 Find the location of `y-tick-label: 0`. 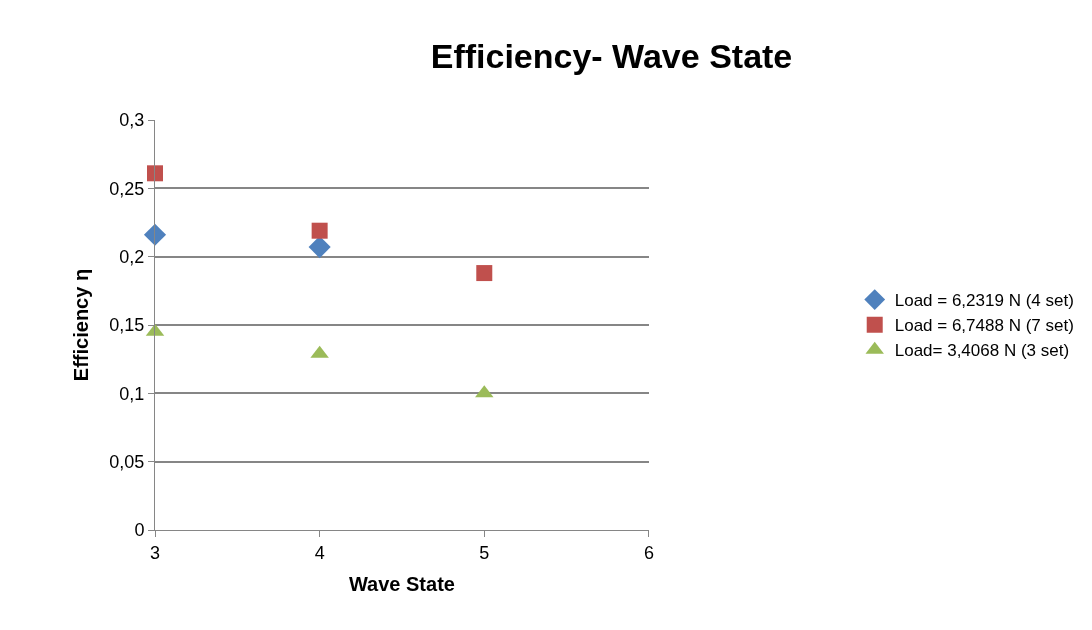

y-tick-label: 0 is located at coordinates (139, 530).